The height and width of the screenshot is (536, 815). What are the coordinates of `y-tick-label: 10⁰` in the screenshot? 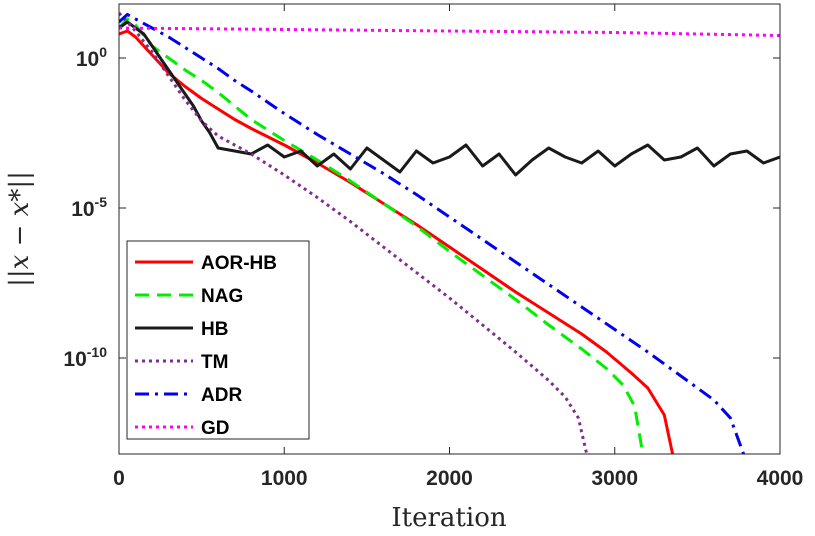 It's located at (91, 57).